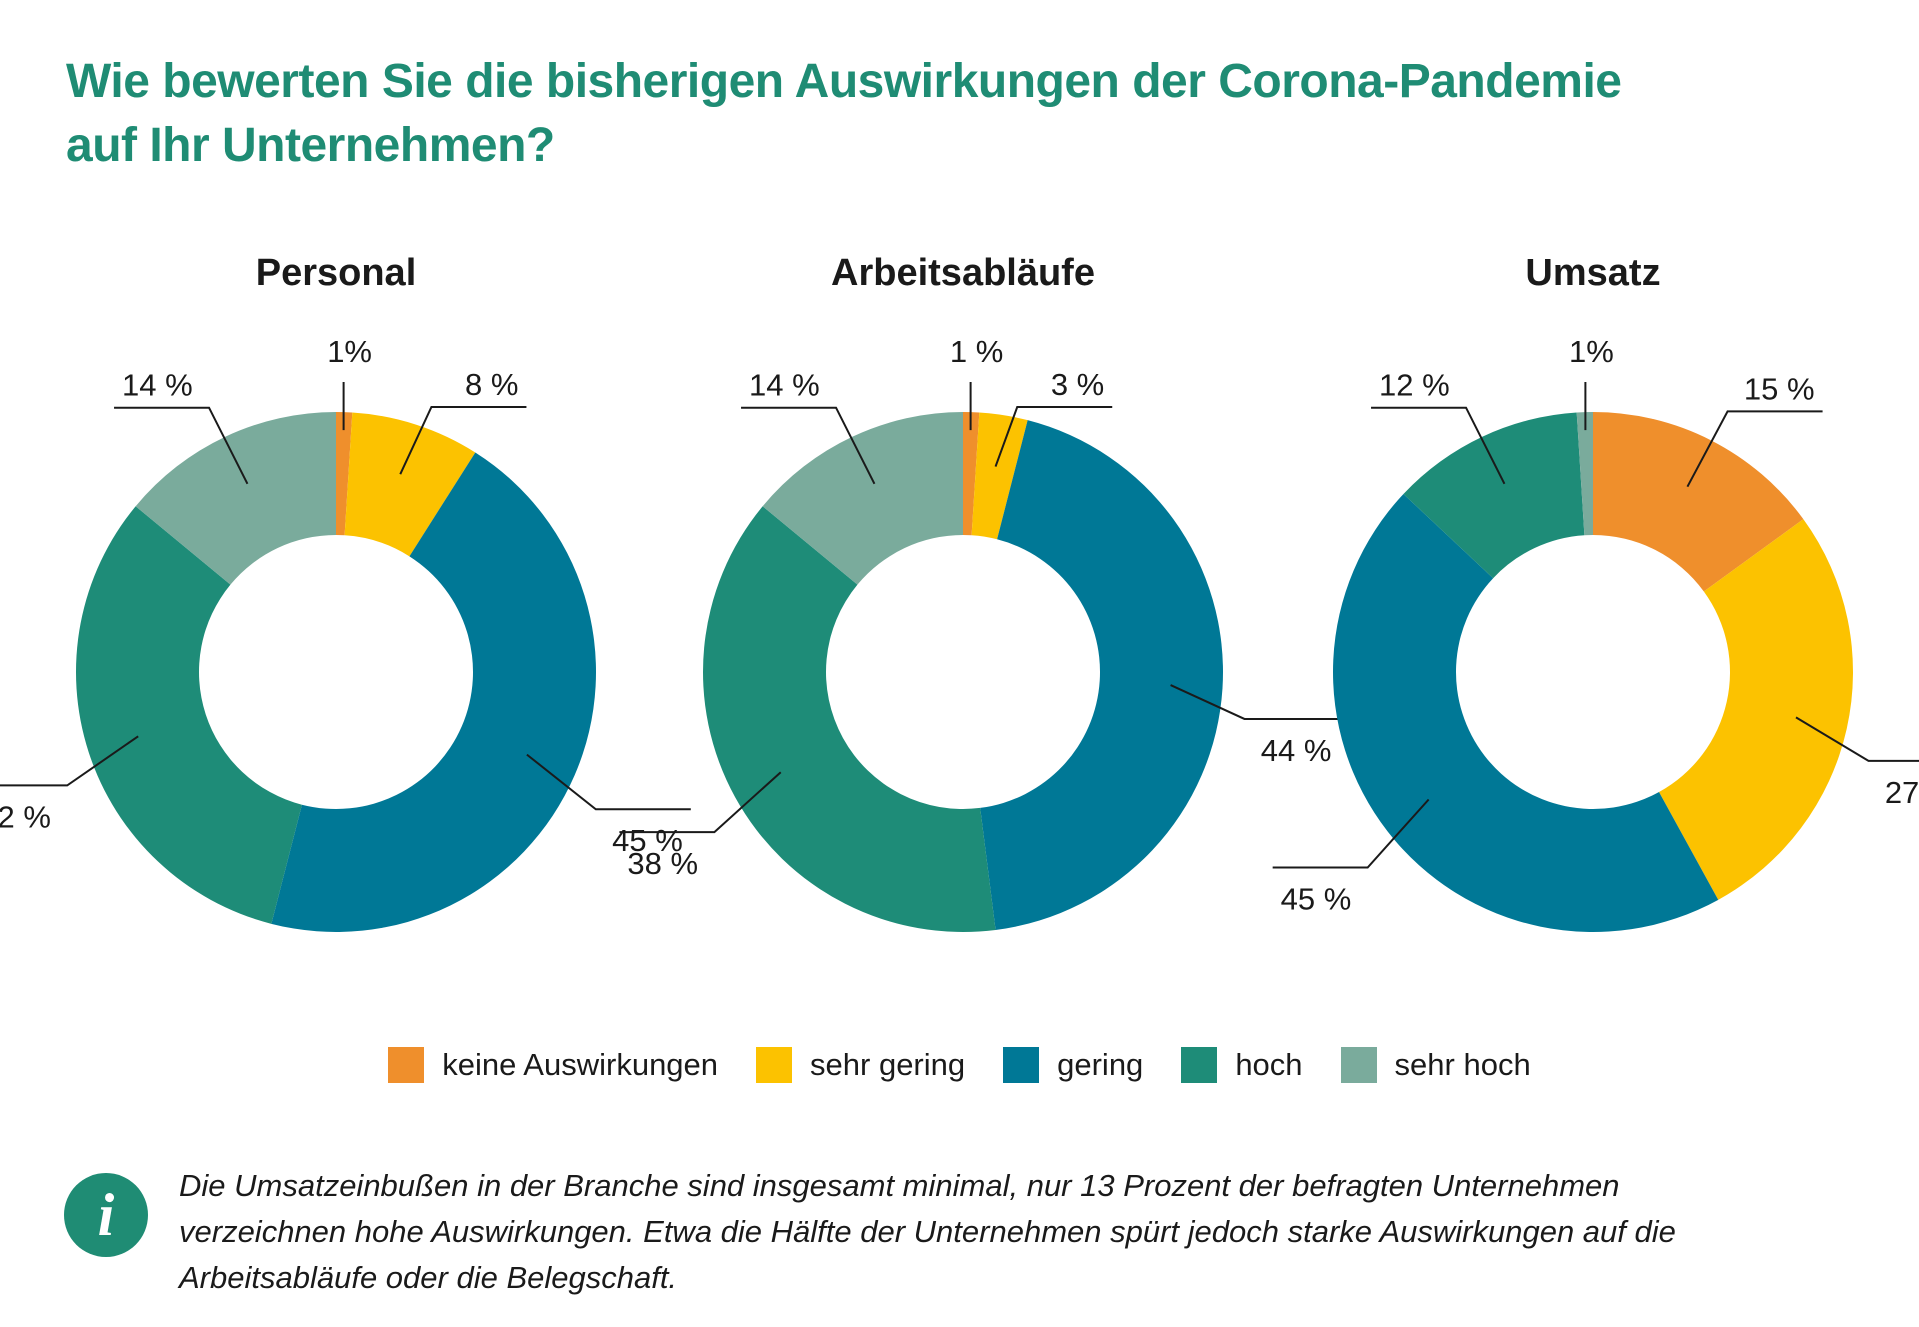  Describe the element at coordinates (310, 145) in the screenshot. I see `title-line-2: auf Ihr Unternehmen?` at that location.